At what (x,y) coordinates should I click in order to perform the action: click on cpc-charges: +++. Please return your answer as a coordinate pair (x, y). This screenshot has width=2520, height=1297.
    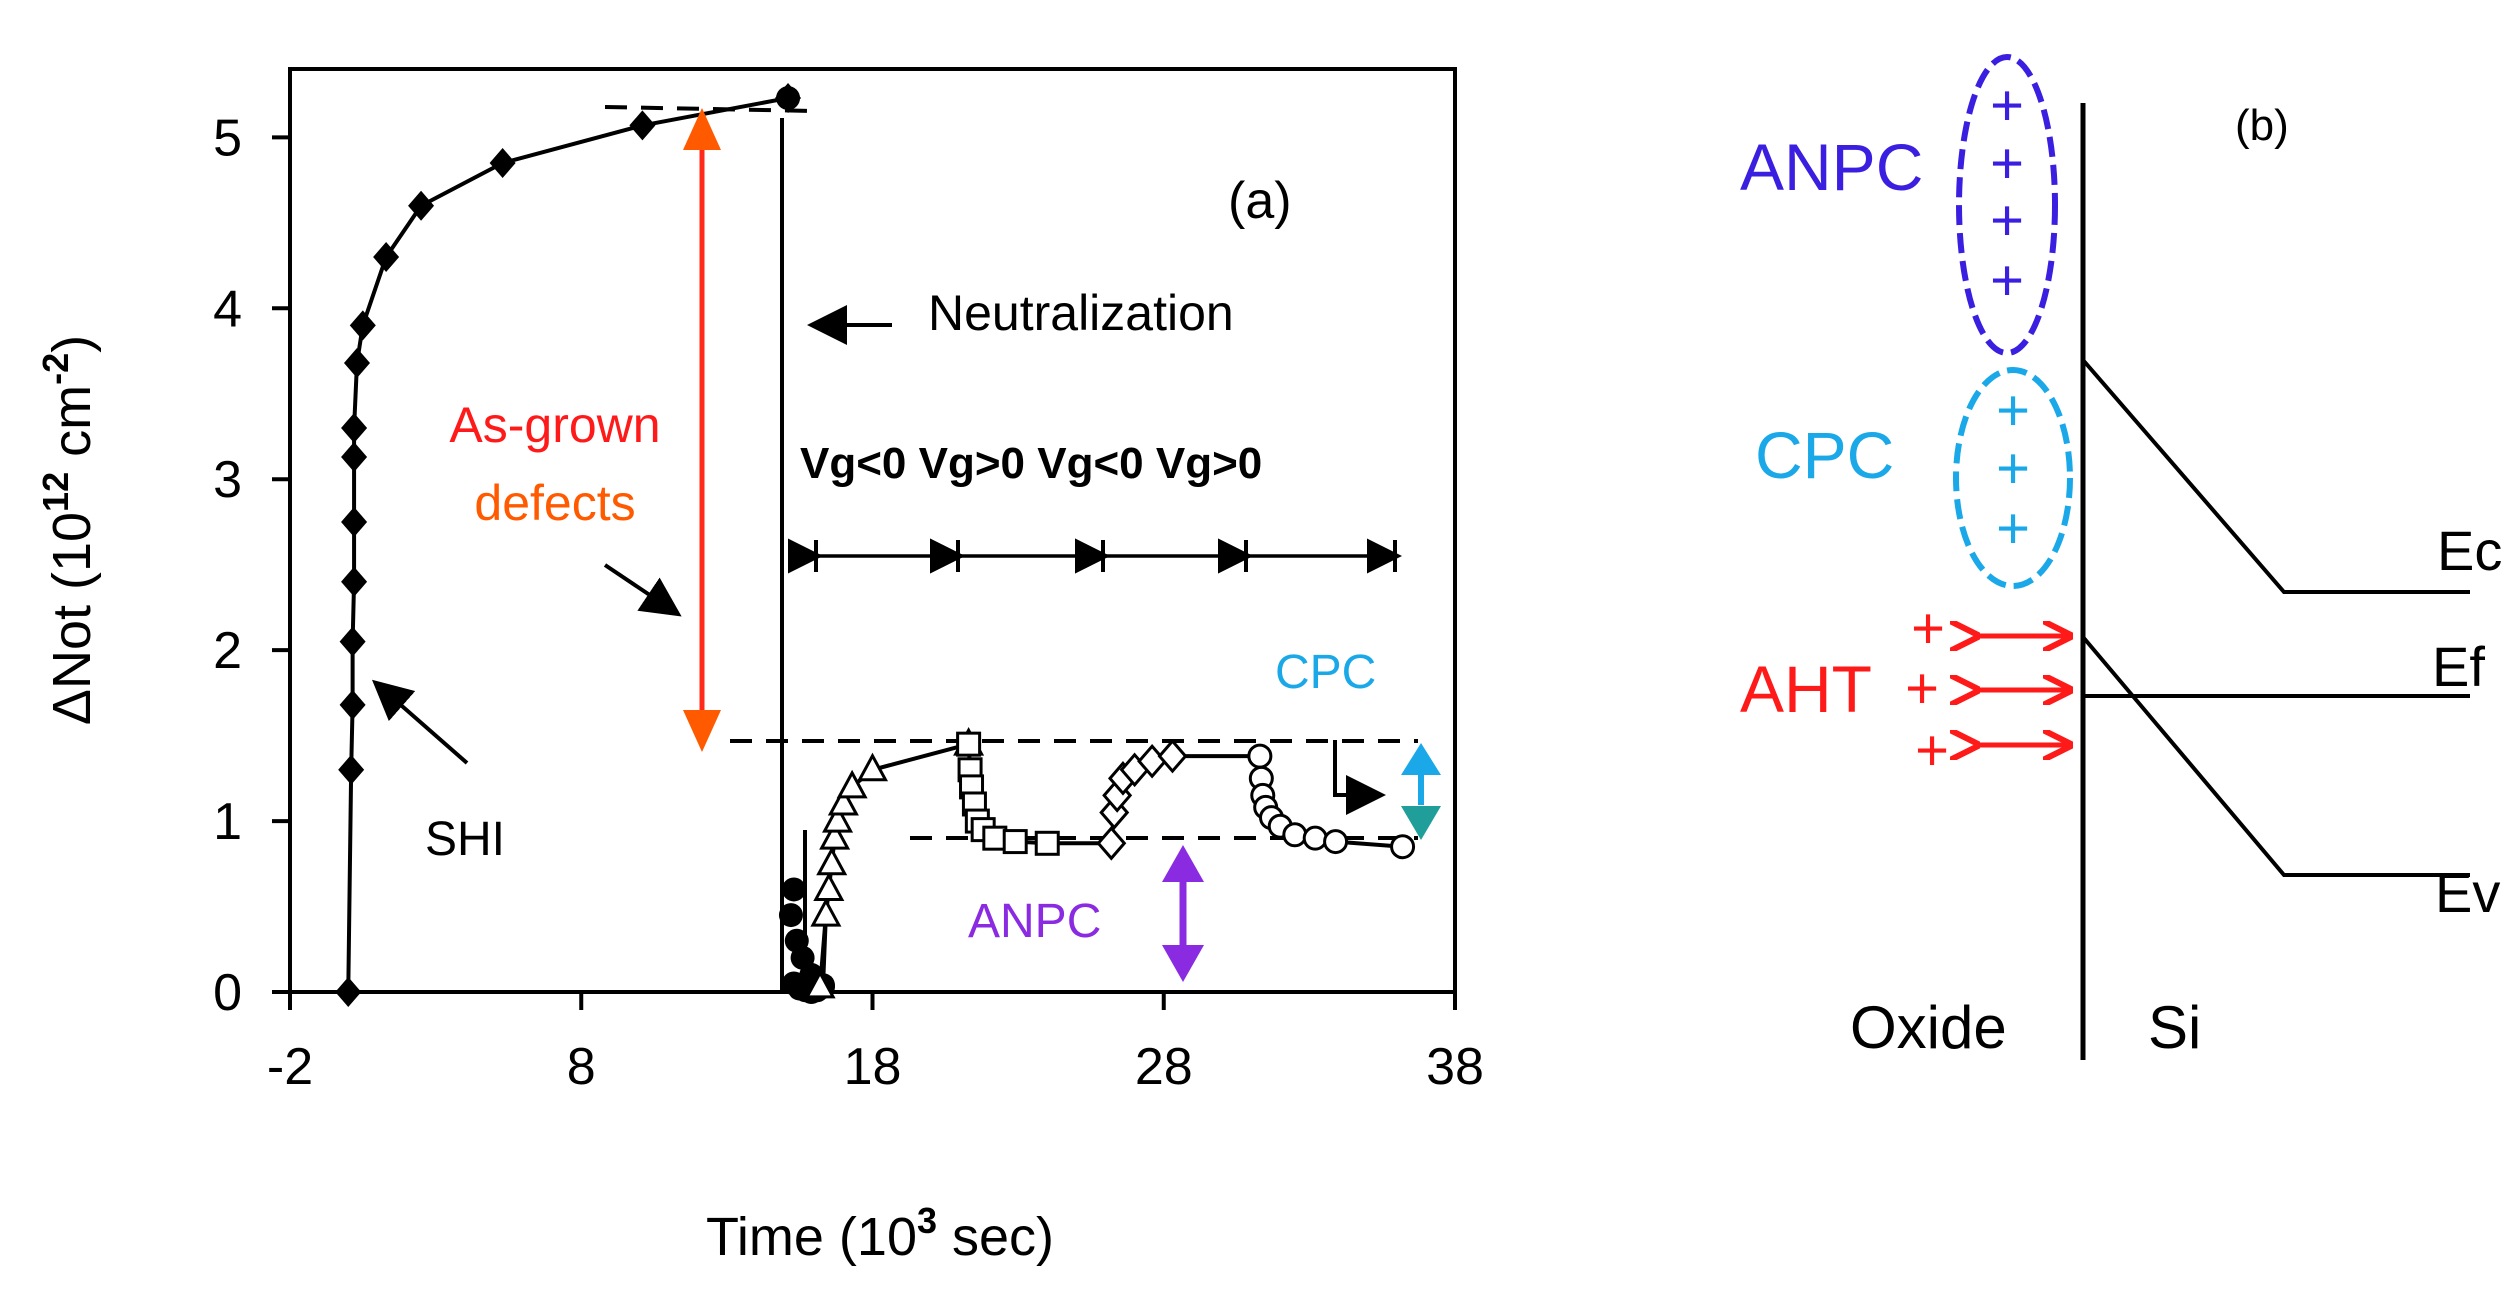
    Looking at the image, I should click on (2013, 469).